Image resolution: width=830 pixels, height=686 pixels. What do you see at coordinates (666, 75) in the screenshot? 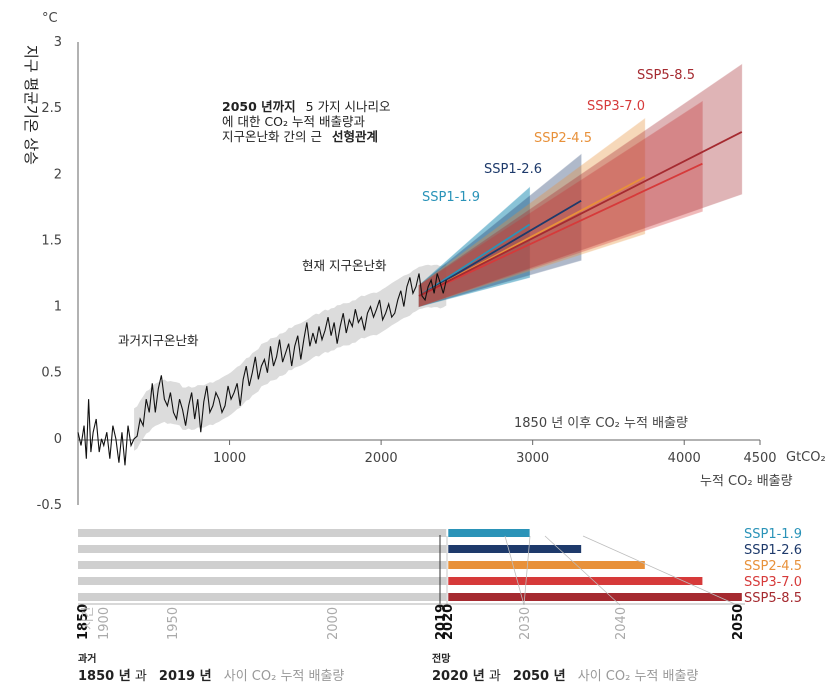
I see `scenario-label: SSP5-8.5` at bounding box center [666, 75].